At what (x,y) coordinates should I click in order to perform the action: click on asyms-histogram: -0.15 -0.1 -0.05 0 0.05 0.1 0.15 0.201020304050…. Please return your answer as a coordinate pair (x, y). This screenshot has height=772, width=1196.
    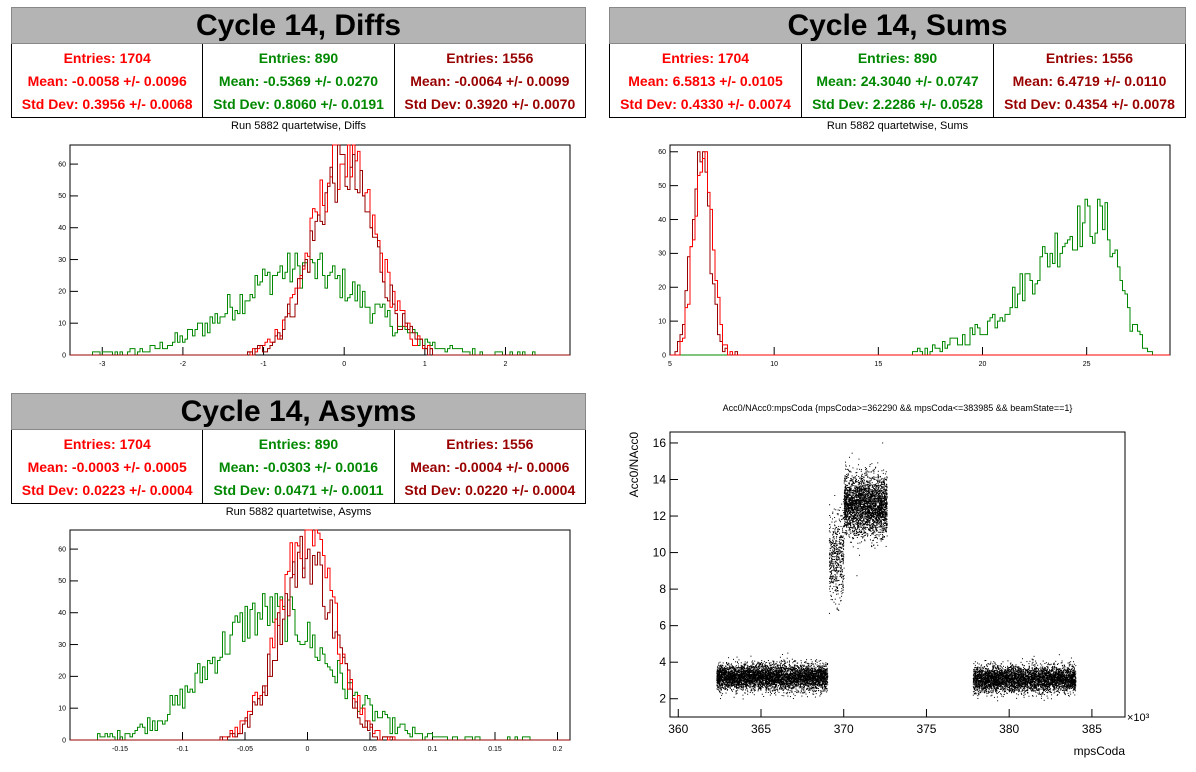
    Looking at the image, I should click on (314, 641).